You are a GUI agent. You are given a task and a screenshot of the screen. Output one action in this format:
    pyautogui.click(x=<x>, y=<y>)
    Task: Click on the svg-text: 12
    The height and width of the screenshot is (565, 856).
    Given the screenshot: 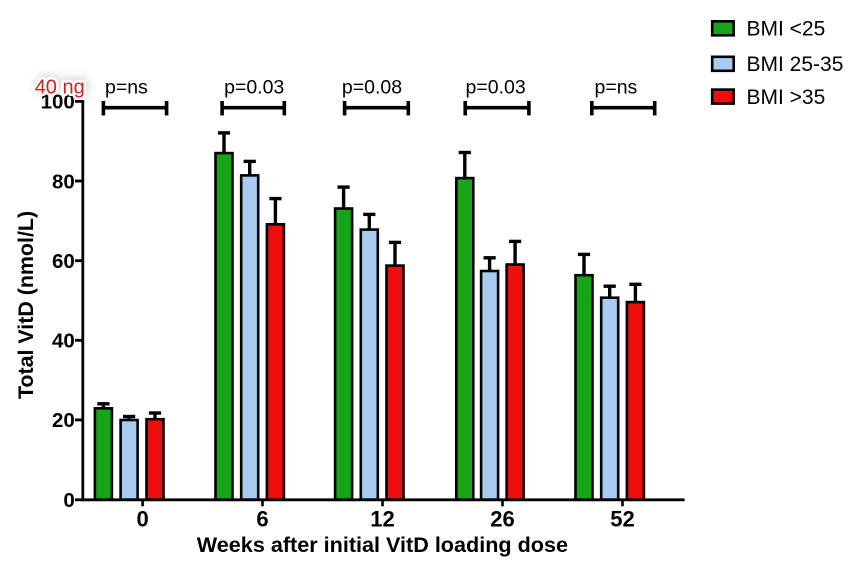 What is the action you would take?
    pyautogui.click(x=382, y=519)
    